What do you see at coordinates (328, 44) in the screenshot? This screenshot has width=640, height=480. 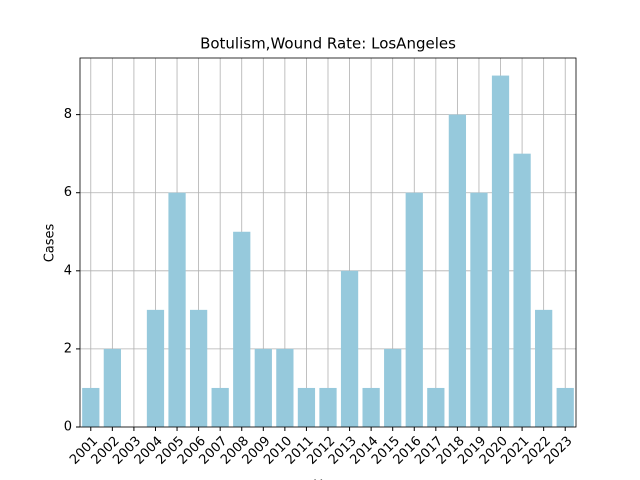 I see `chart-title: Botulism,Wound Rate: LosAngeles` at bounding box center [328, 44].